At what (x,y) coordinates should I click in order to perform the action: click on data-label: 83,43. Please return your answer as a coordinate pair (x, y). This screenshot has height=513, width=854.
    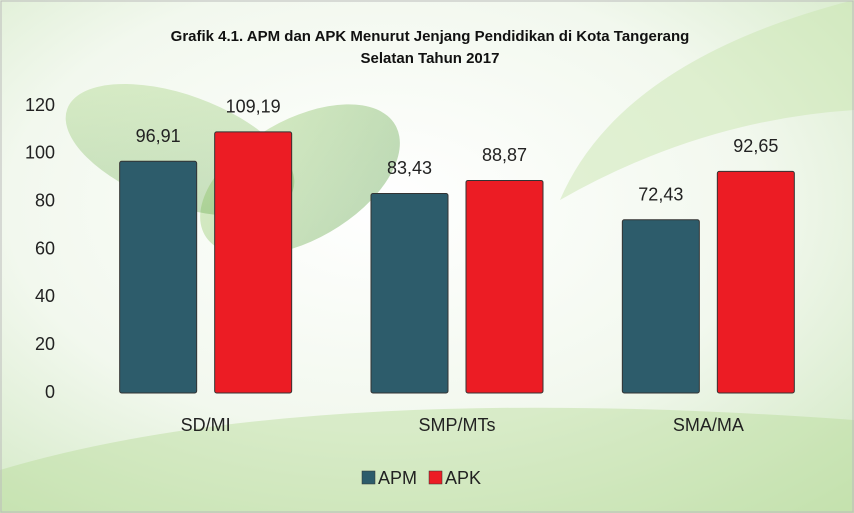
    Looking at the image, I should click on (409, 168).